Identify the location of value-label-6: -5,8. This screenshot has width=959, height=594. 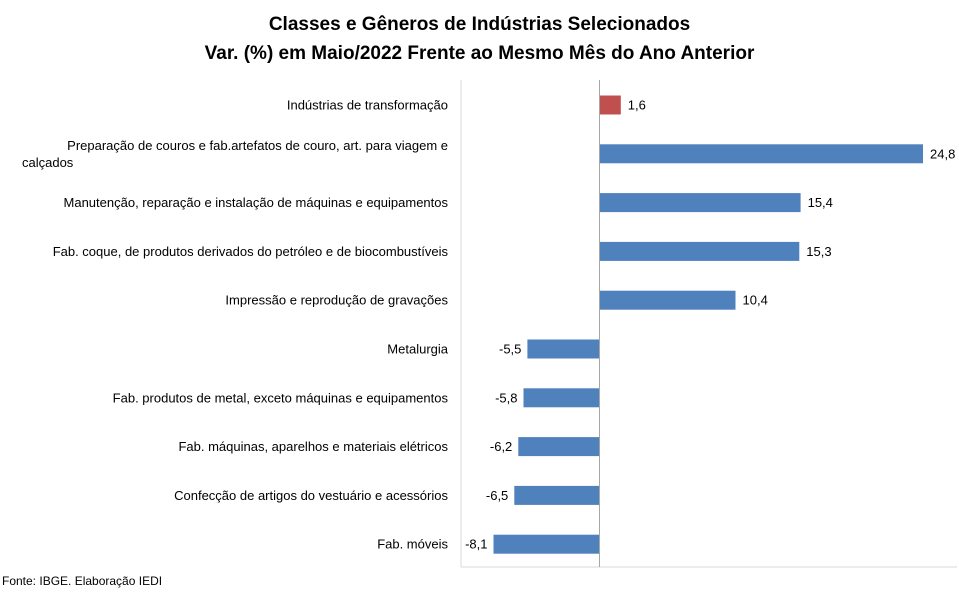
(506, 397).